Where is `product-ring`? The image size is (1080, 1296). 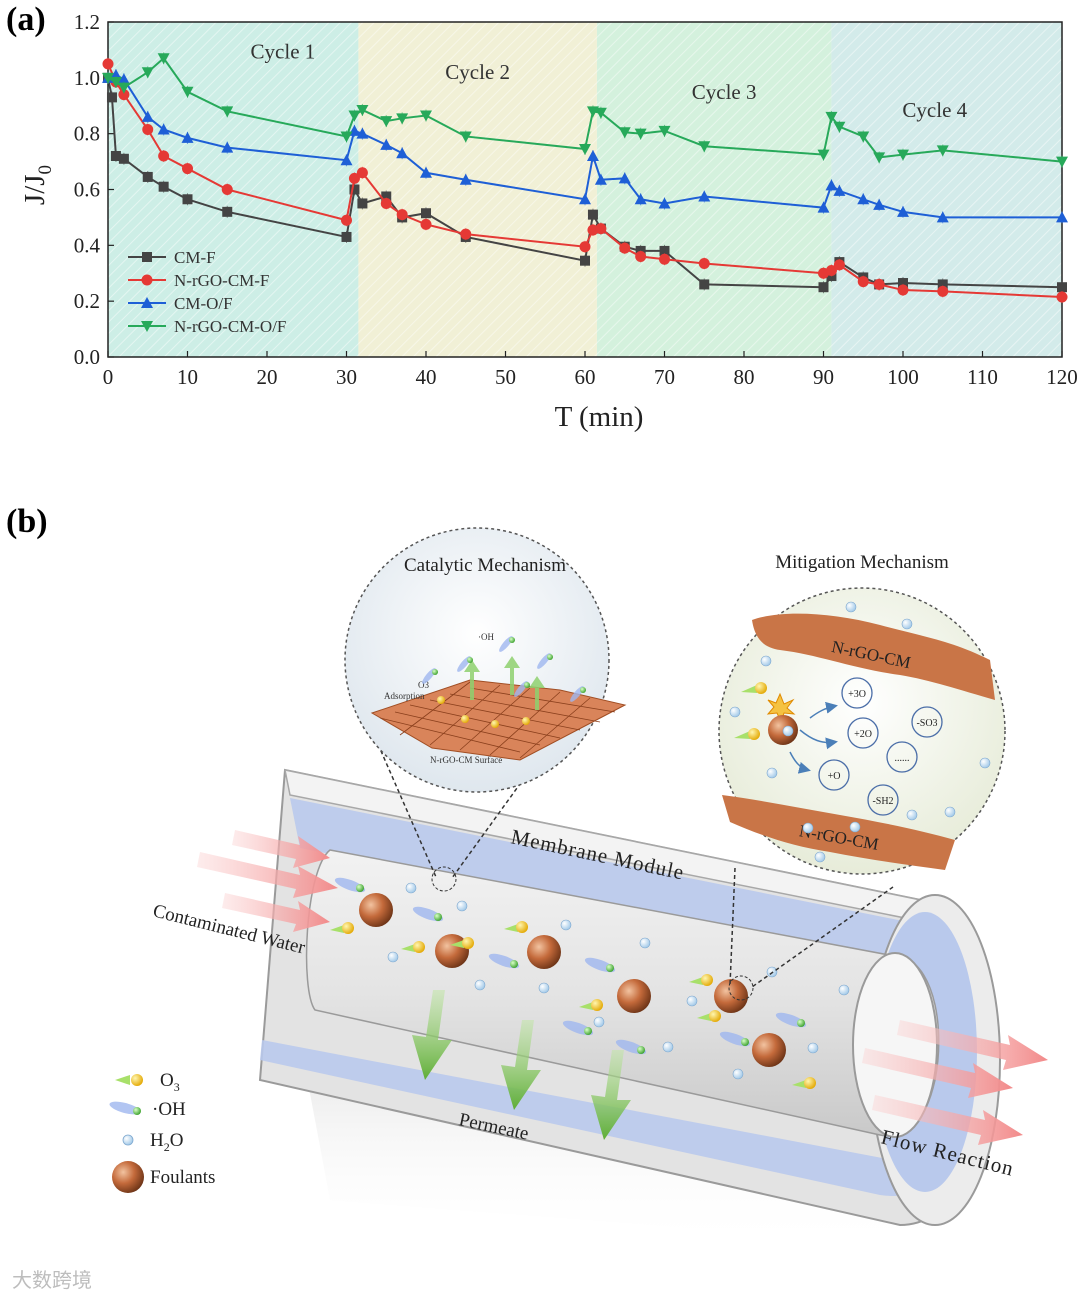 product-ring is located at coordinates (834, 775).